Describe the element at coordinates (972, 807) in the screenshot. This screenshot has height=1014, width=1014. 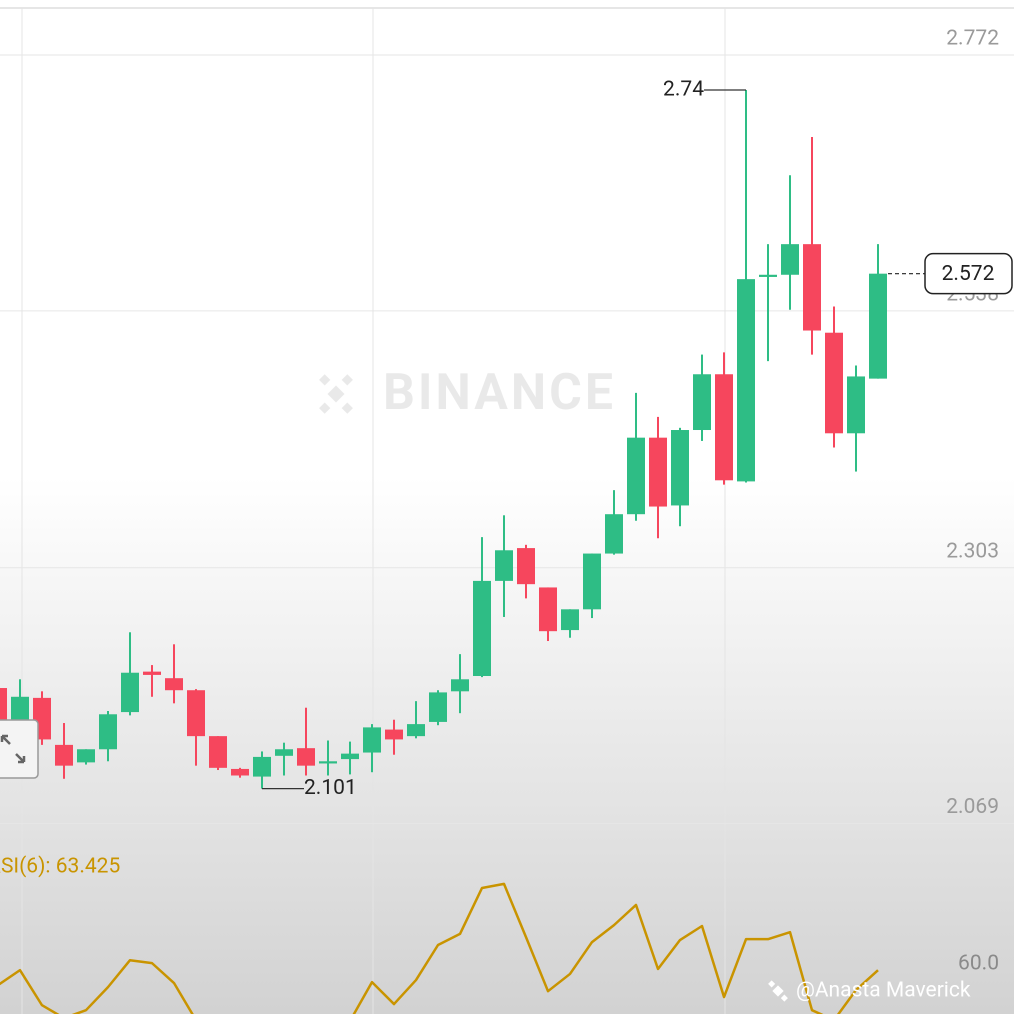
I see `y-tick-label: 2.069` at that location.